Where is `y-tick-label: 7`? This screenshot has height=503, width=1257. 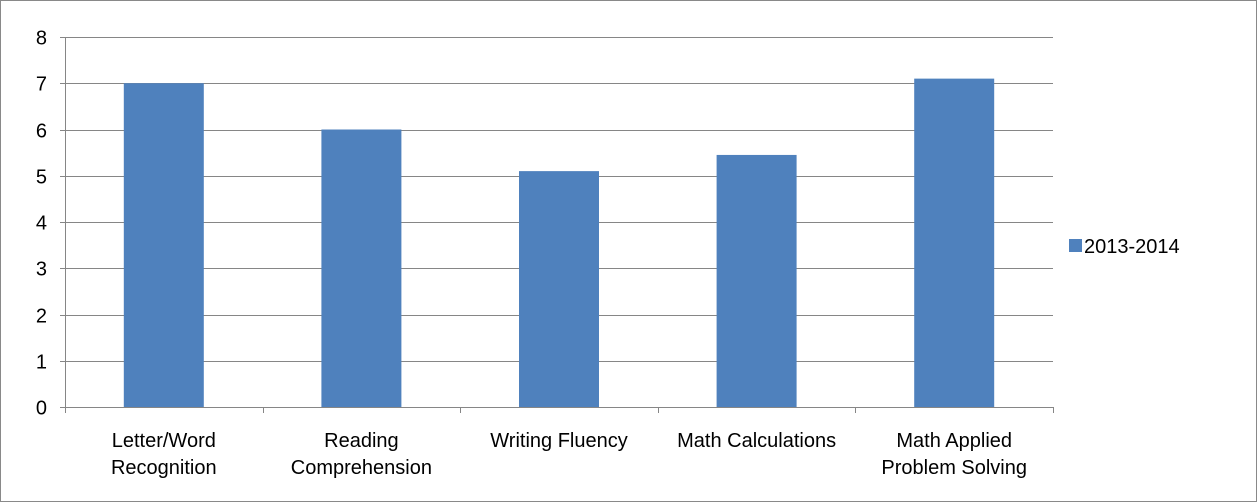 y-tick-label: 7 is located at coordinates (41, 85).